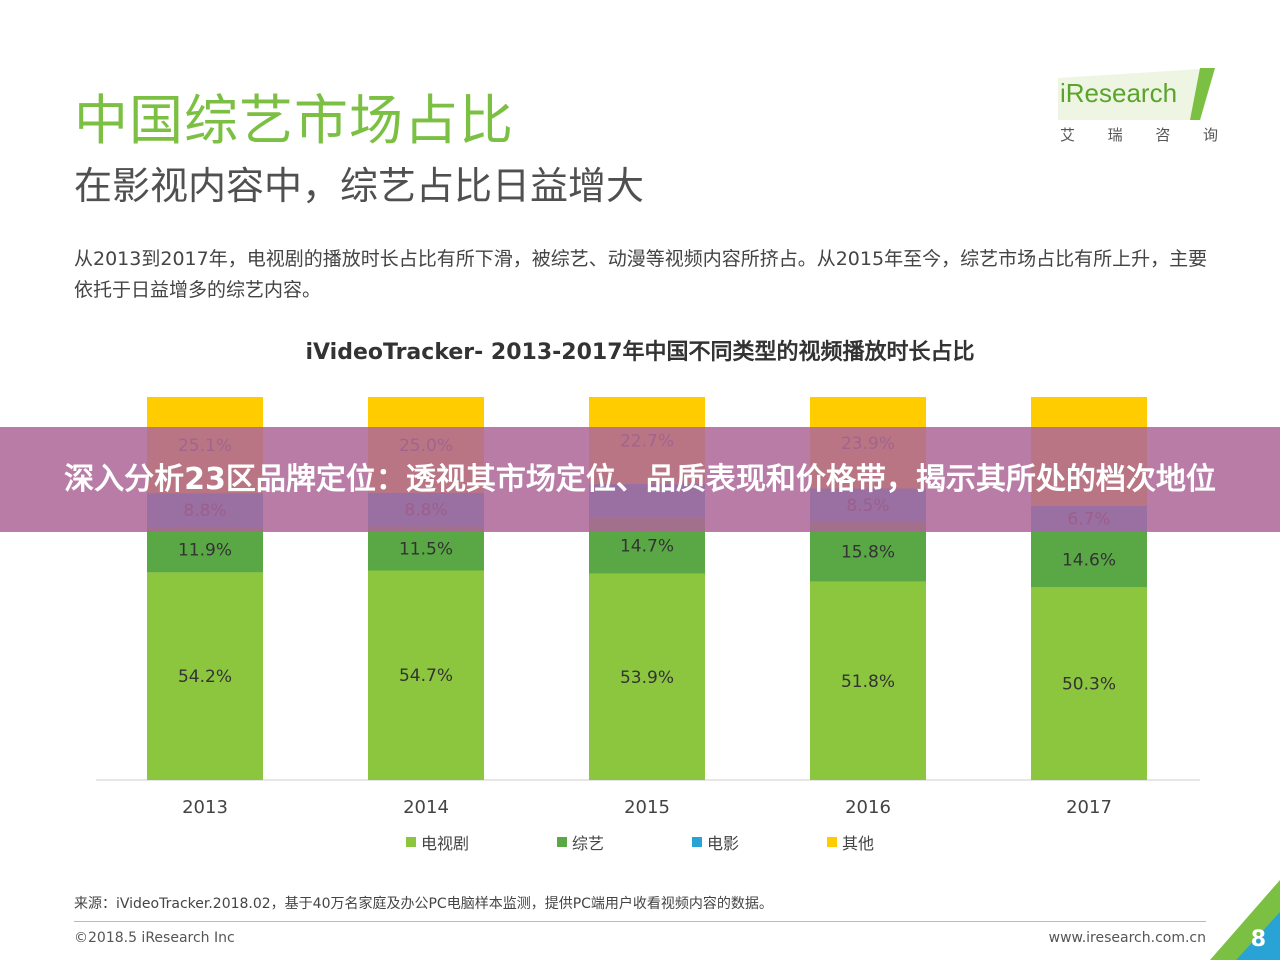 The height and width of the screenshot is (960, 1280). I want to click on iresearch-logo: iResearch 艾 瑞 咨 询, so click(1137, 111).